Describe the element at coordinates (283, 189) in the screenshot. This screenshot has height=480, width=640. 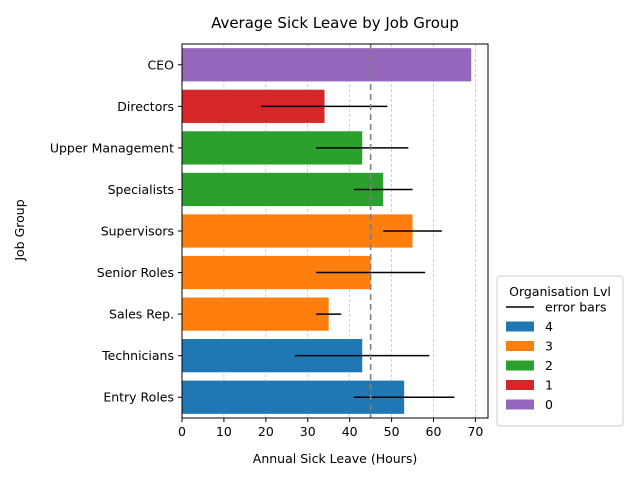
I see `bar-specialists` at that location.